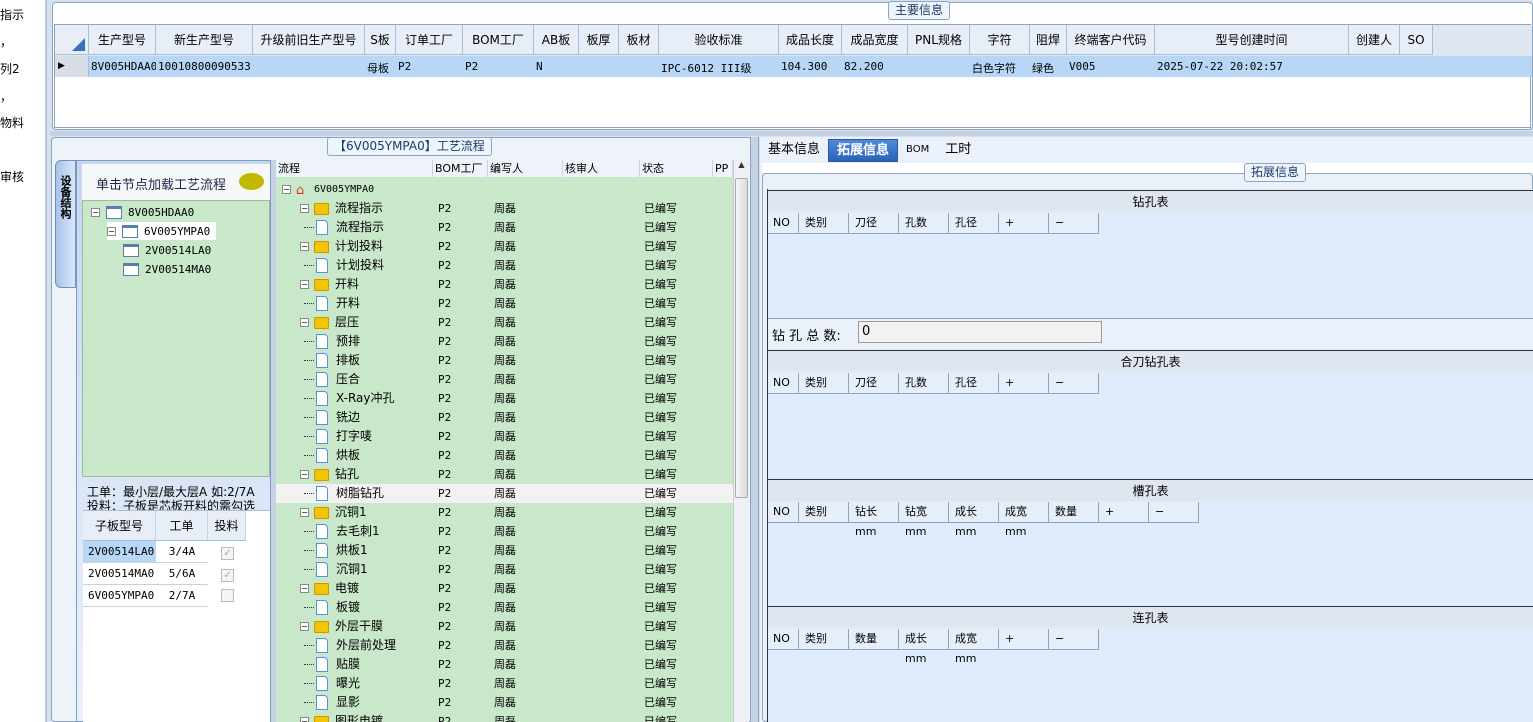 Image resolution: width=1533 pixels, height=722 pixels. I want to click on flow-row: 烘板 P2 周磊 已编写, so click(504, 455).